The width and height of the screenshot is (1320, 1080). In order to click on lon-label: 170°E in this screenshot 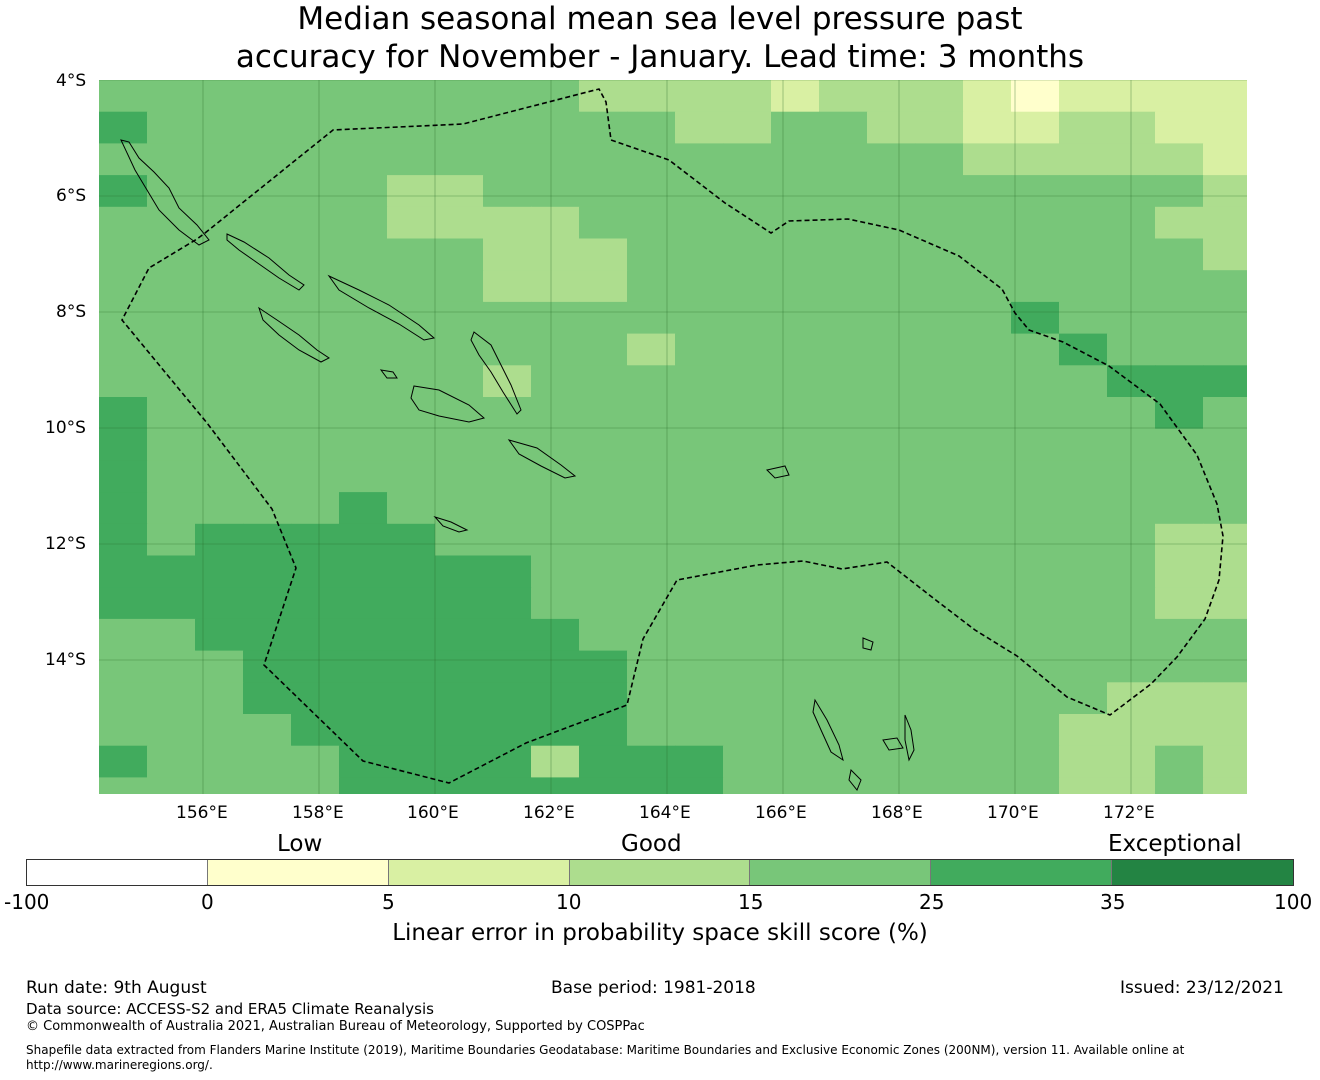, I will do `click(1013, 813)`.